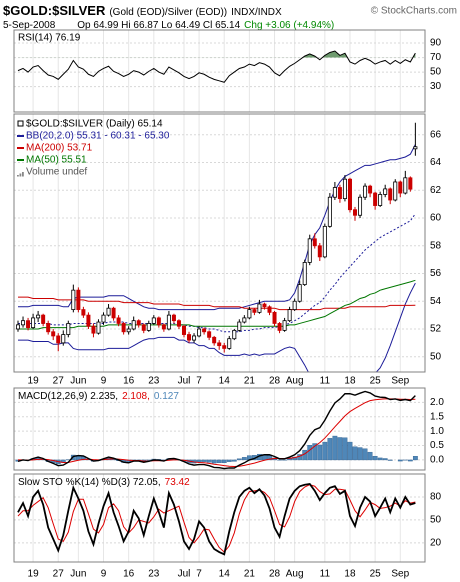  What do you see at coordinates (56, 160) in the screenshot?
I see `legend-entry: MA(50) 55.51` at bounding box center [56, 160].